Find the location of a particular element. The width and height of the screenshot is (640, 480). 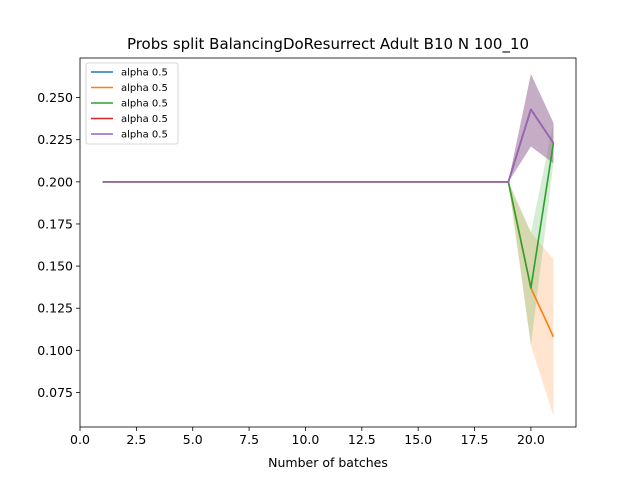

series-5-line is located at coordinates (328, 145).